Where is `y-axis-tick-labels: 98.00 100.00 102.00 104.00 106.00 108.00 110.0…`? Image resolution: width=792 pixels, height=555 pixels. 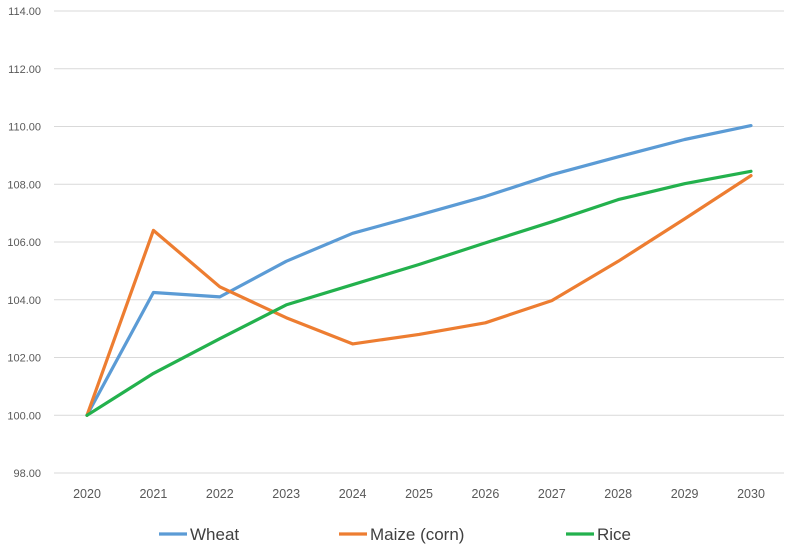
y-axis-tick-labels: 98.00 100.00 102.00 104.00 106.00 108.00 110.0… is located at coordinates (24, 243).